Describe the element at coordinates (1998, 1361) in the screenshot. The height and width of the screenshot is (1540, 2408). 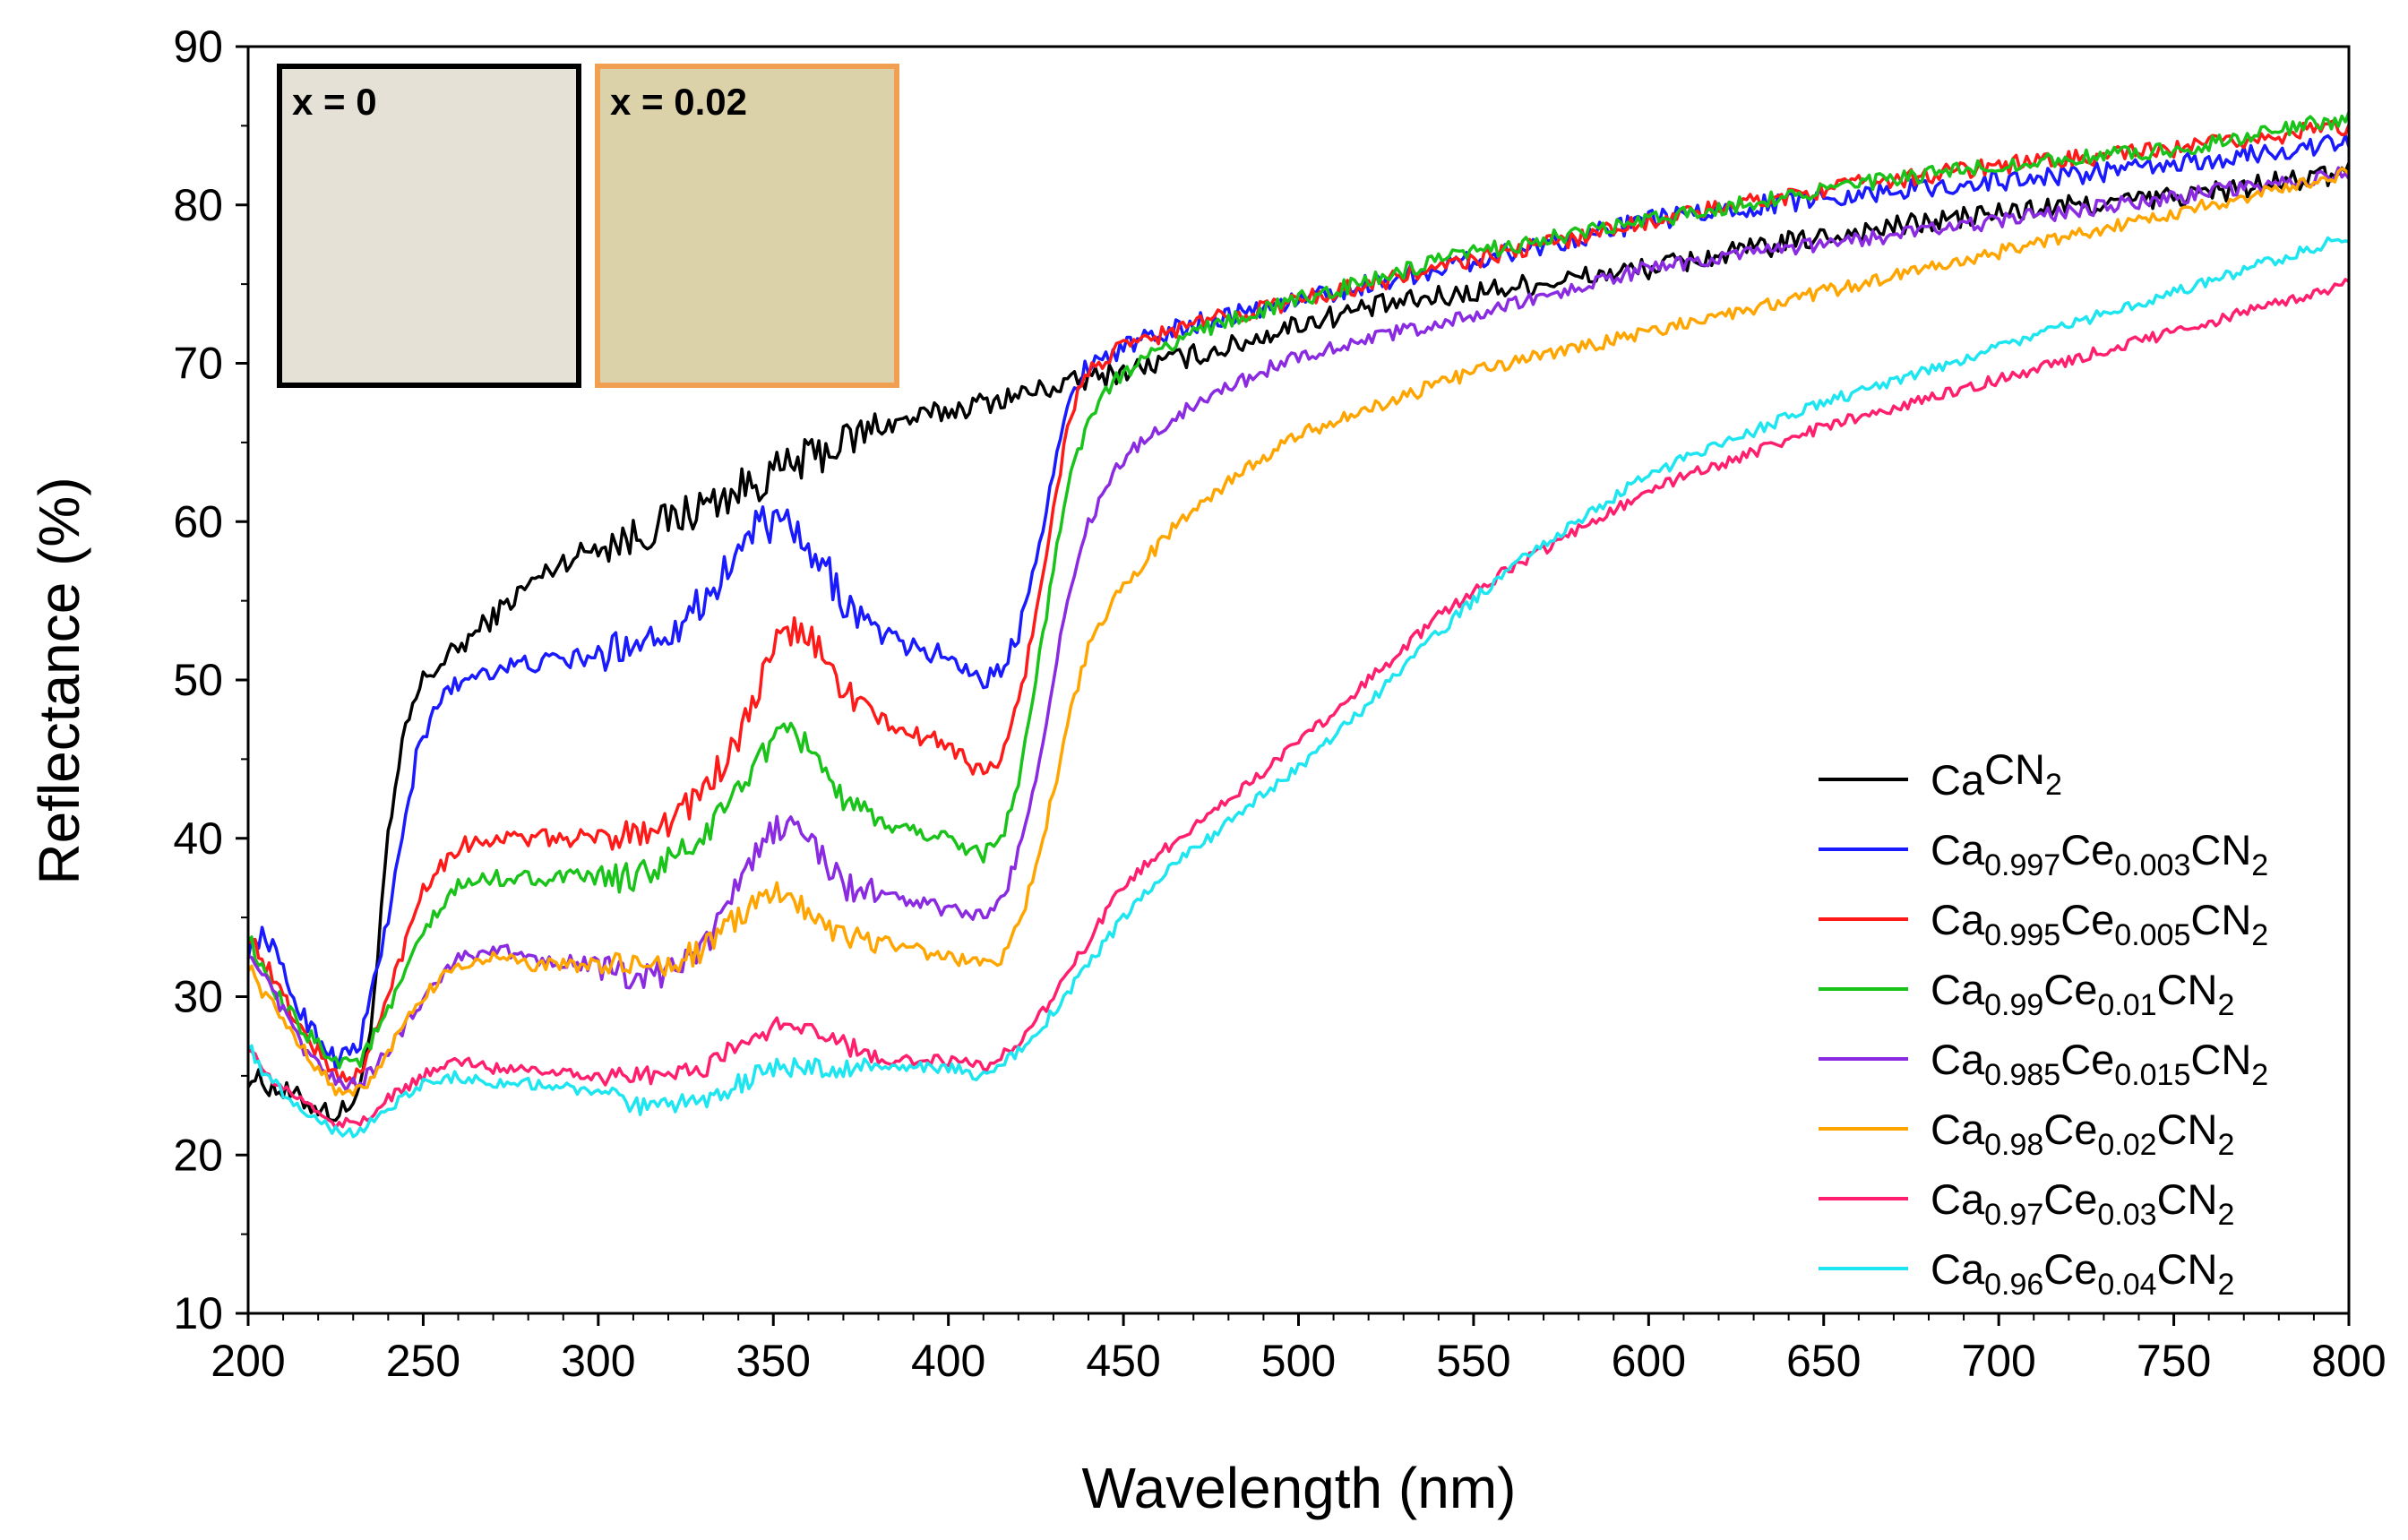
I see `x-tick-label: 700` at that location.